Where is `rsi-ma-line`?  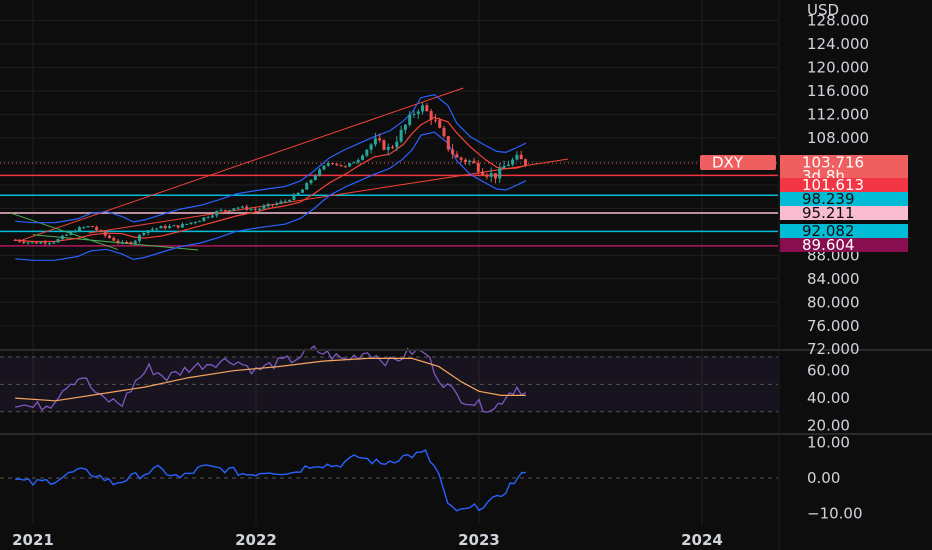
rsi-ma-line is located at coordinates (270, 379).